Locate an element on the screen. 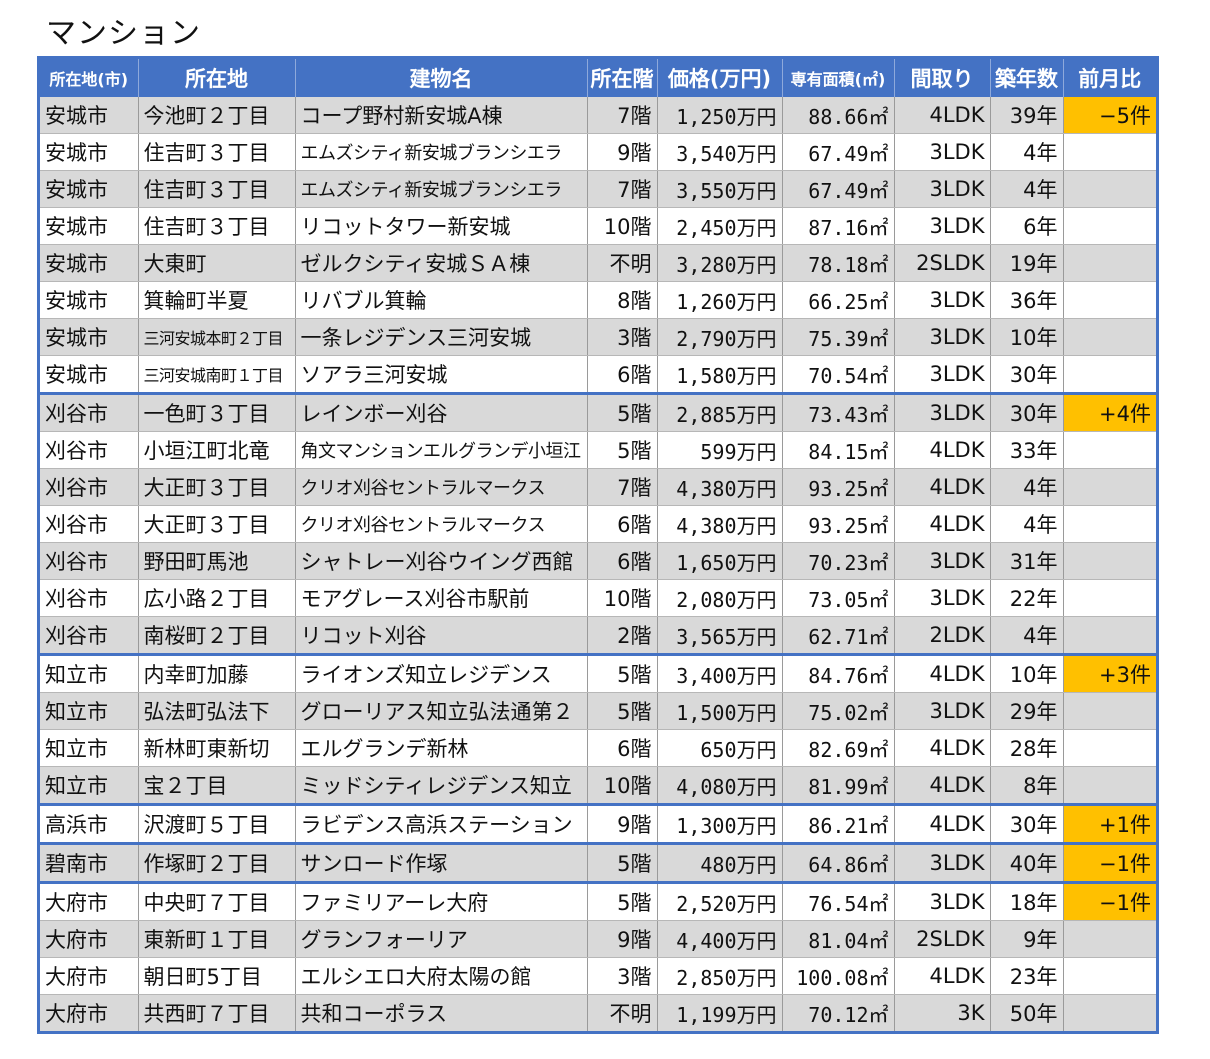 This screenshot has width=1210, height=1059. cell-address: 大東町 is located at coordinates (217, 263).